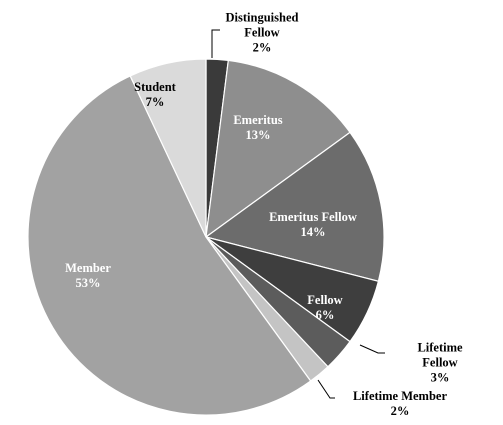  Describe the element at coordinates (262, 25) in the screenshot. I see `category-label: Distinguished Fellow` at that location.